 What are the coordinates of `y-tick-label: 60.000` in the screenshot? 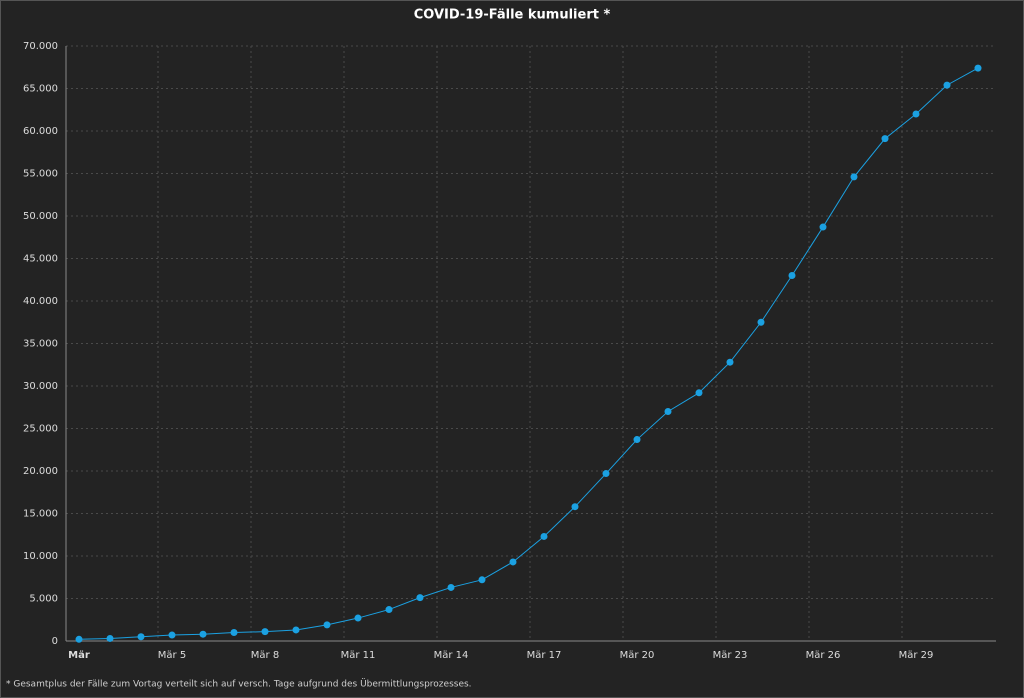 It's located at (40, 131).